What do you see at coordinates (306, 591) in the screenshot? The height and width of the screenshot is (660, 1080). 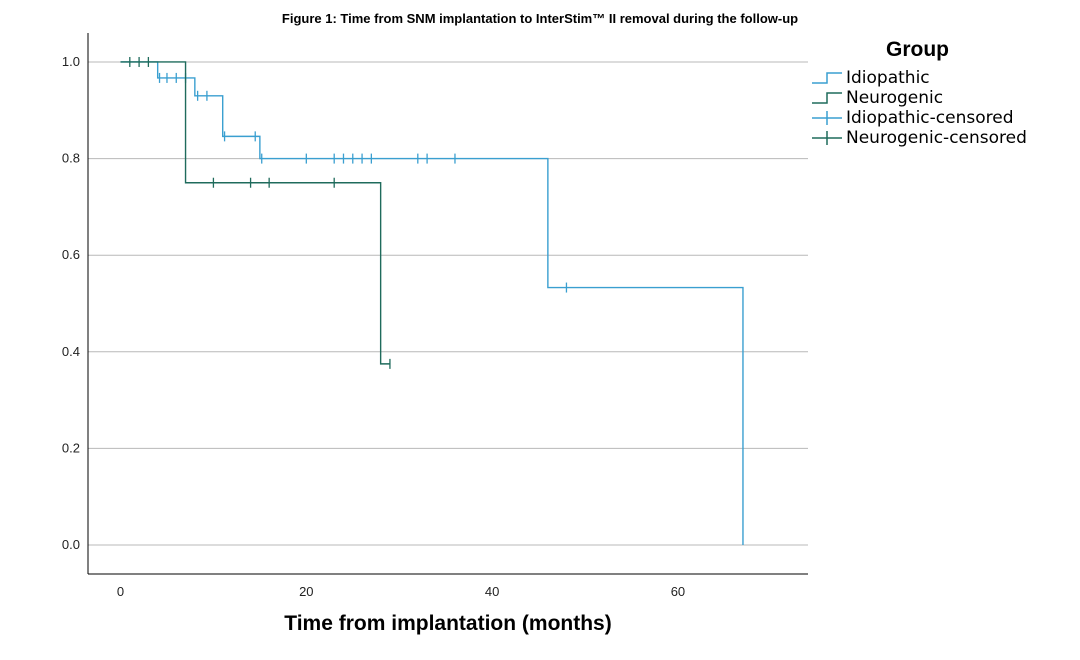 I see `x-tick-label: 20` at bounding box center [306, 591].